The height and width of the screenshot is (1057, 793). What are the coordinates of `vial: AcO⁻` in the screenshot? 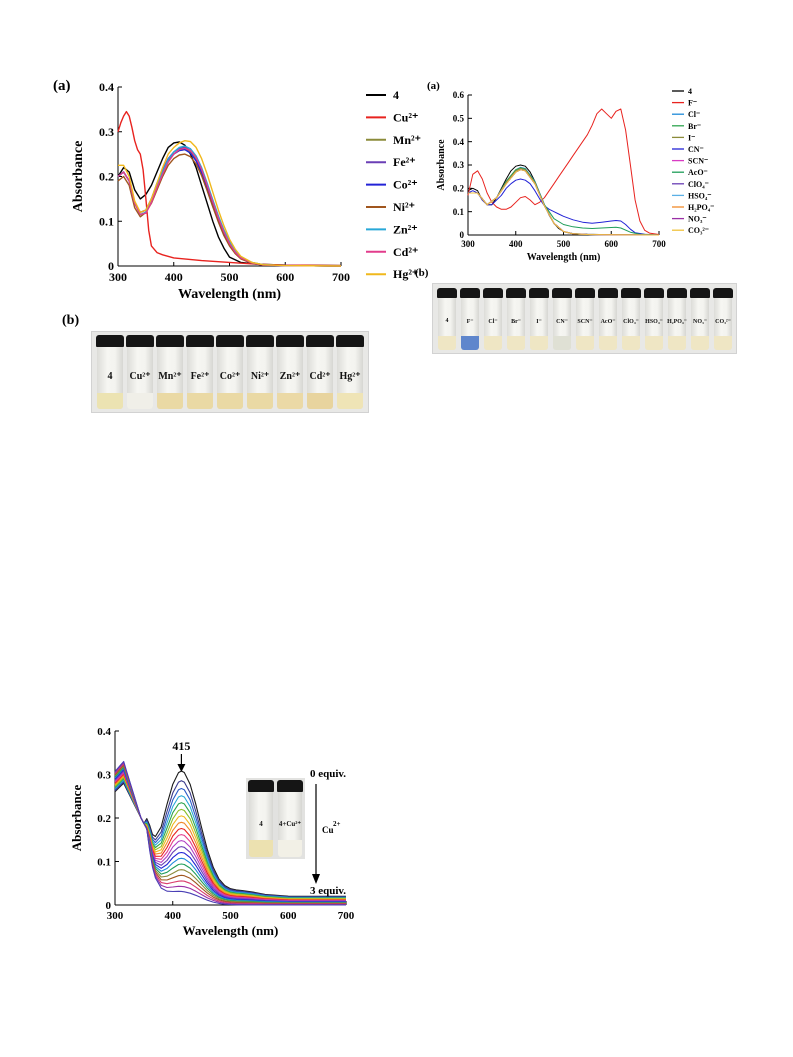 It's located at (608, 319).